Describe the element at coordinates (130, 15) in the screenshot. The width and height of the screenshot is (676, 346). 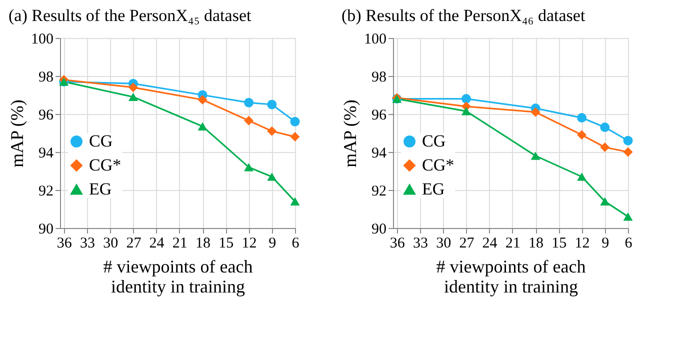
I see `chart-title: (a) Results of the PersonX₄₅ dataset` at that location.